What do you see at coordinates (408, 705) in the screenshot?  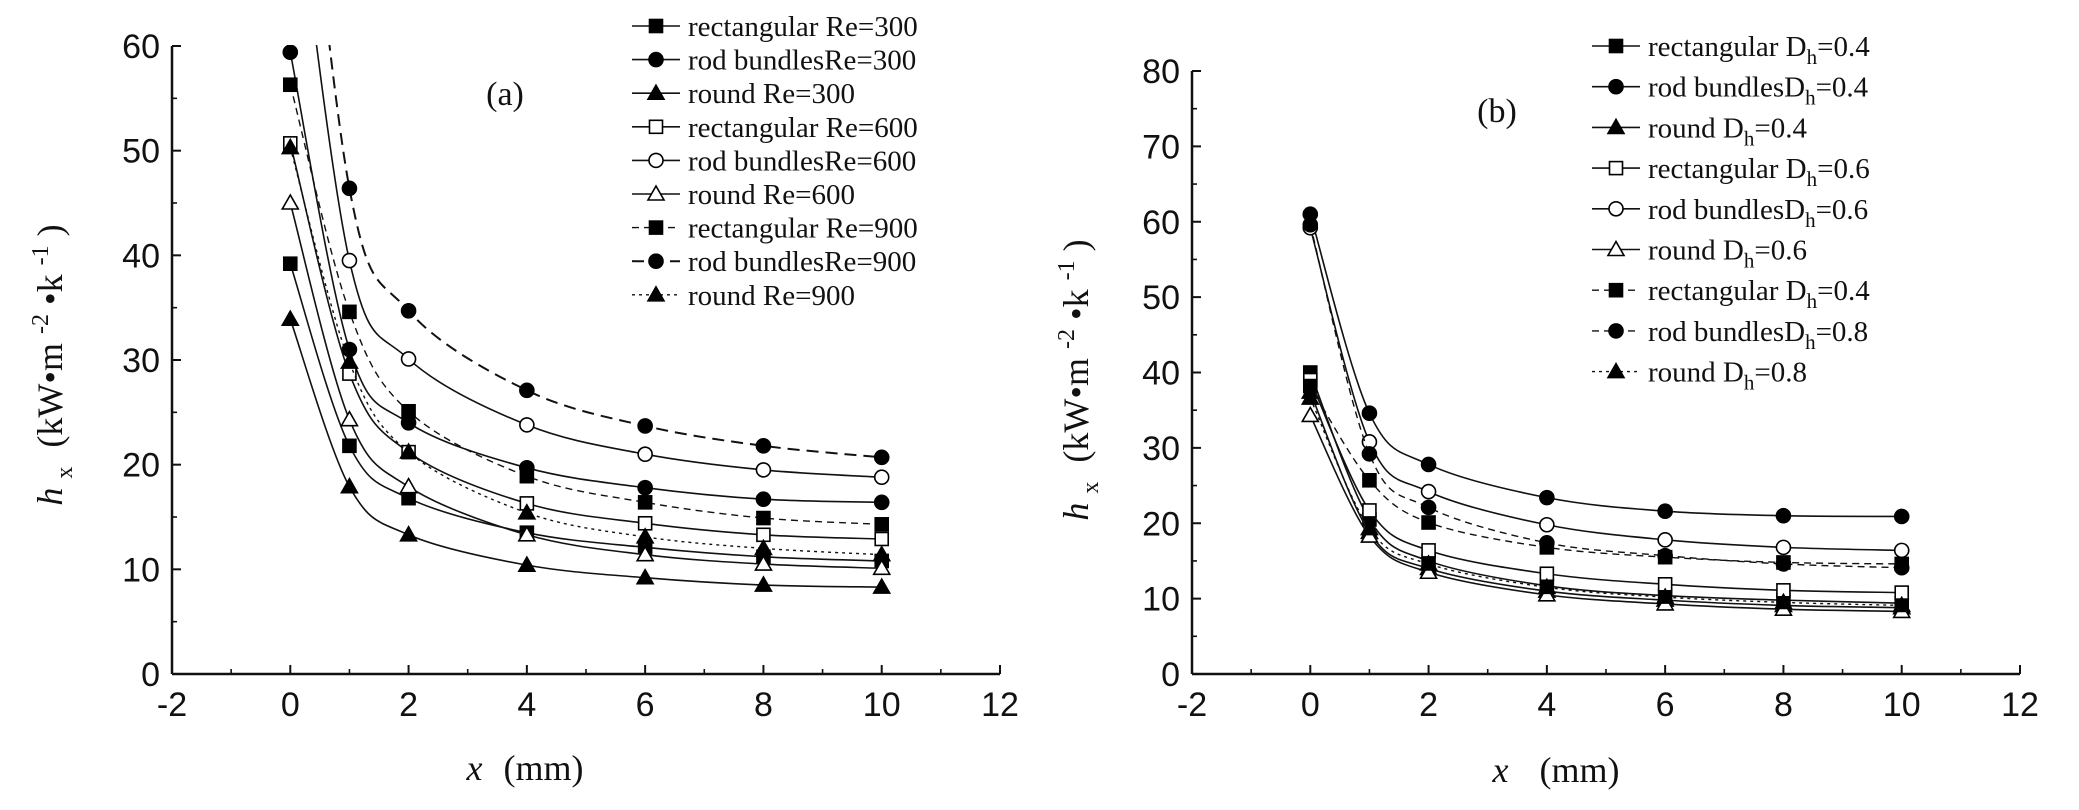 I see `x-tick-label: 2` at bounding box center [408, 705].